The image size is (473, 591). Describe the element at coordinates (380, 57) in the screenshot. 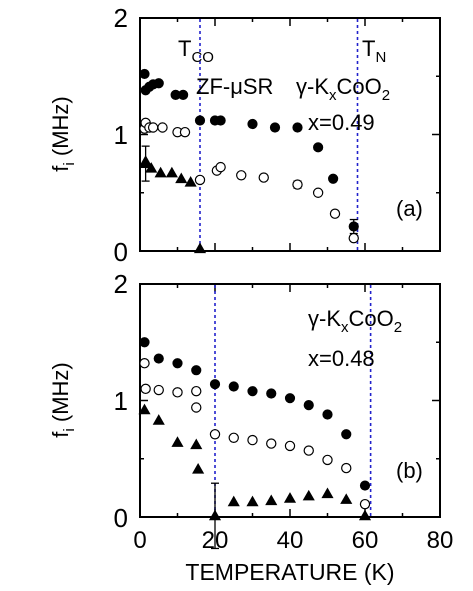

I see `annotation-tn-sub: N` at that location.